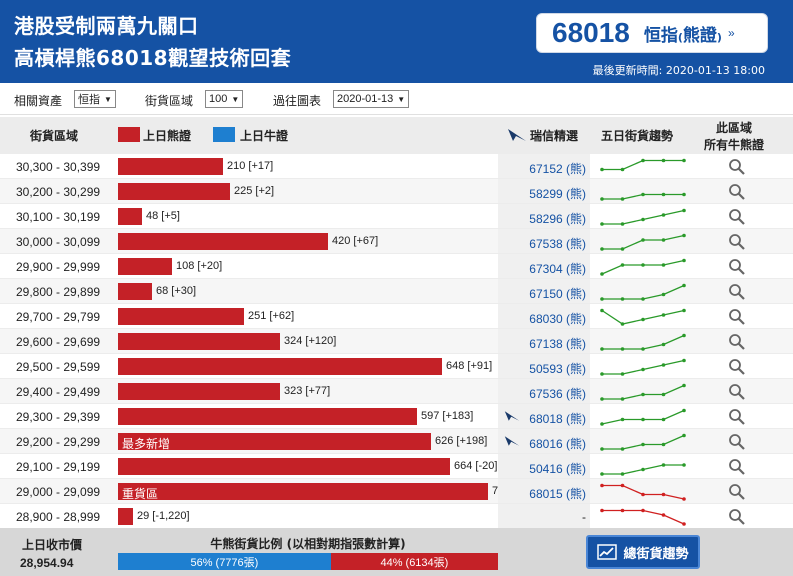  I want to click on table-row: 30,200 - 30,299 225 [+2] 58299 (熊), so click(396, 191).